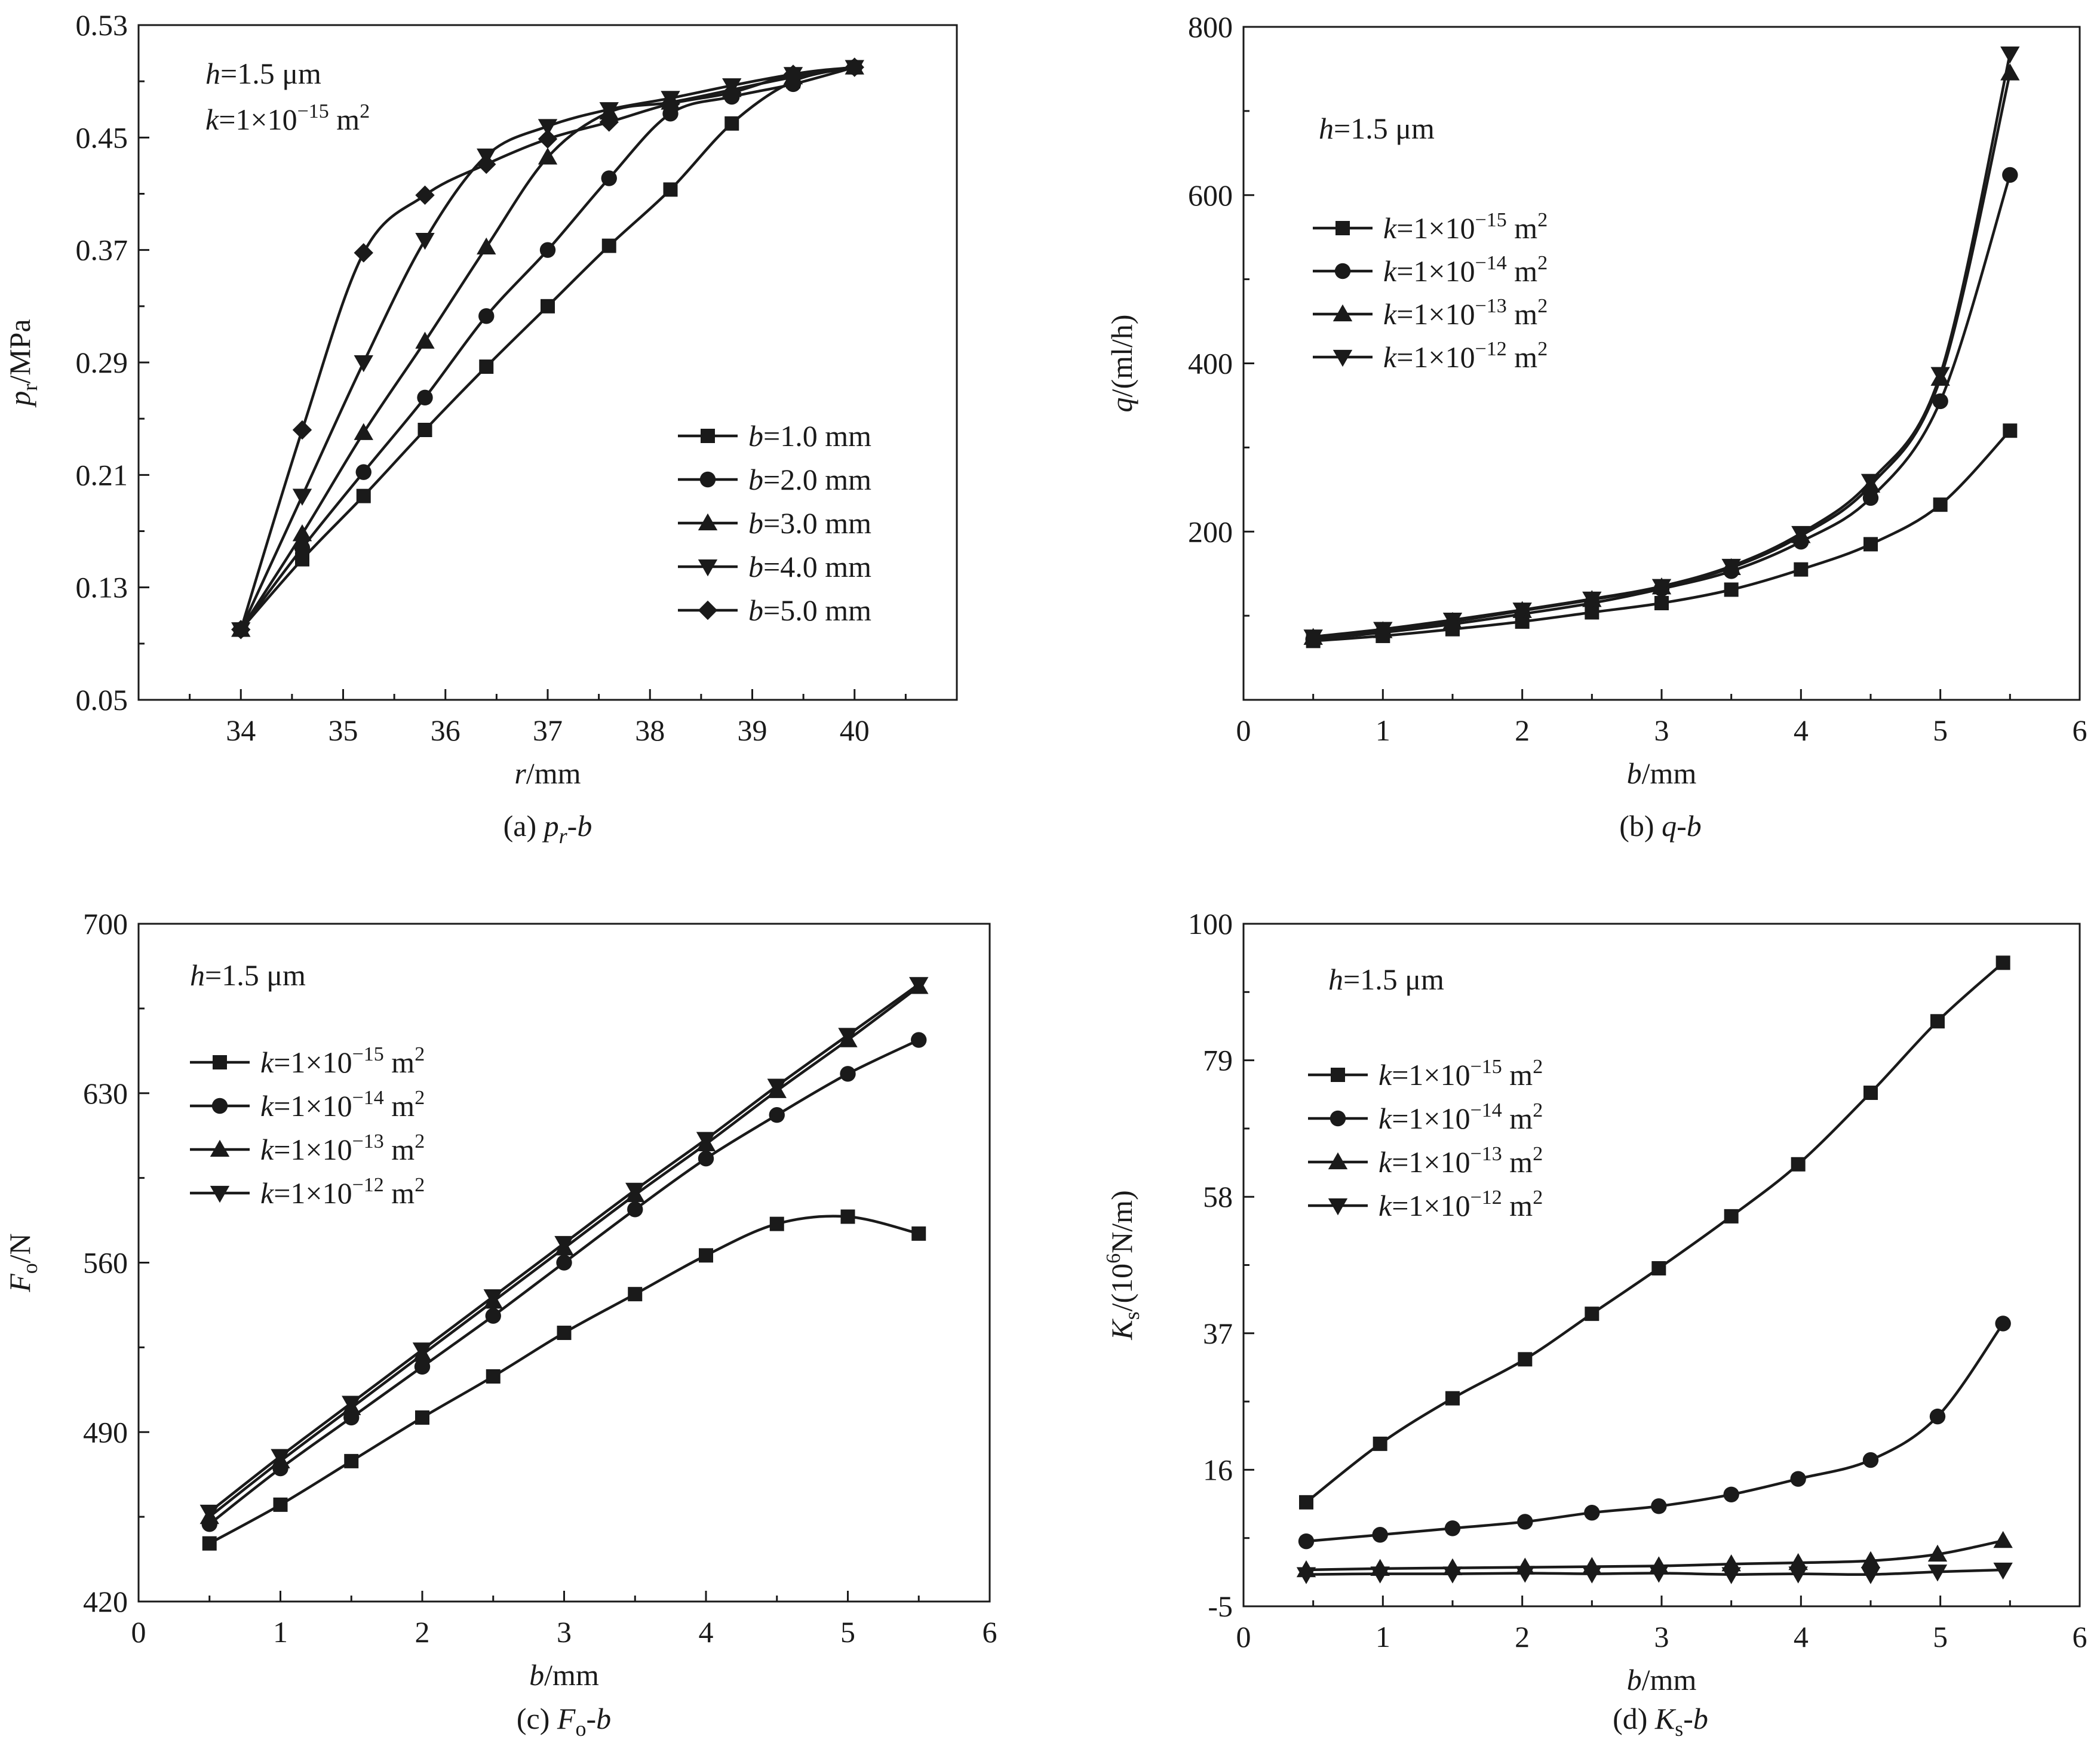 This screenshot has height=1752, width=2100. Describe the element at coordinates (1940, 1636) in the screenshot. I see `x-tick-label: 5` at that location.